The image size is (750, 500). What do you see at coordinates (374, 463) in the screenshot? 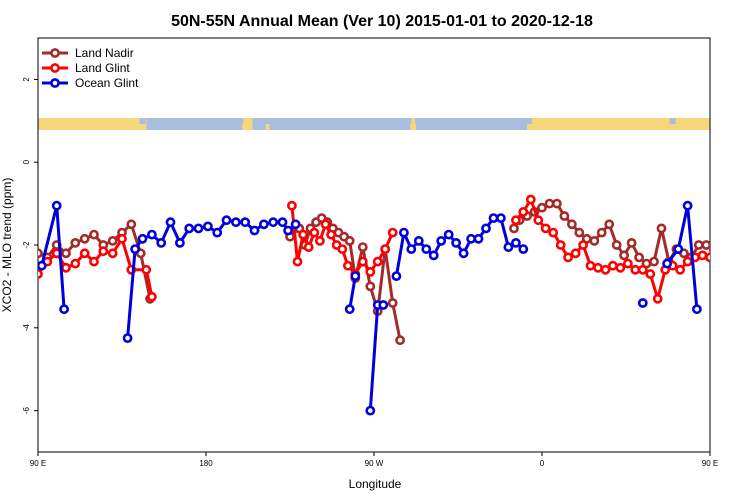
I see `x-tick-label: 90 W` at bounding box center [374, 463].